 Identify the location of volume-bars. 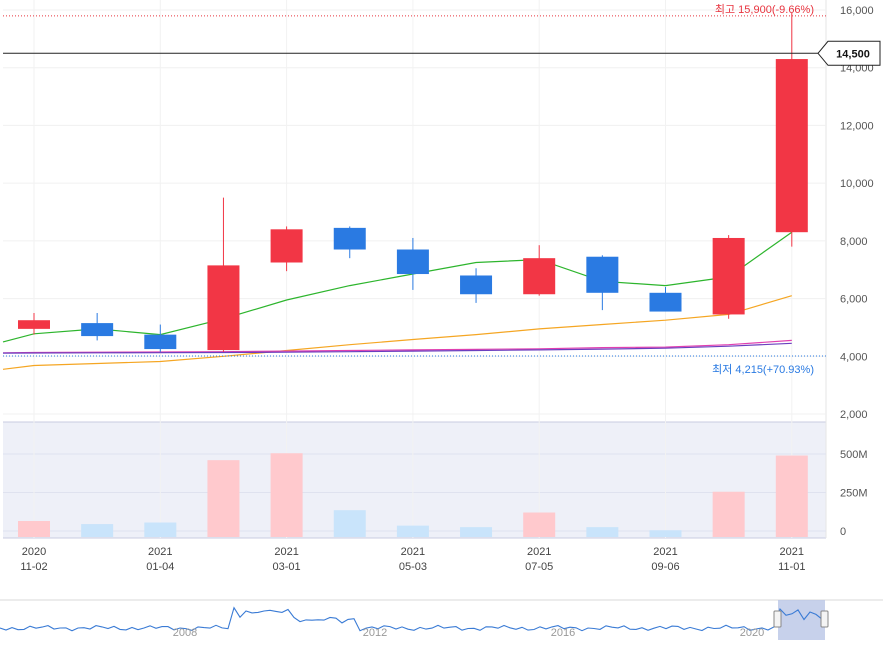
(413, 495).